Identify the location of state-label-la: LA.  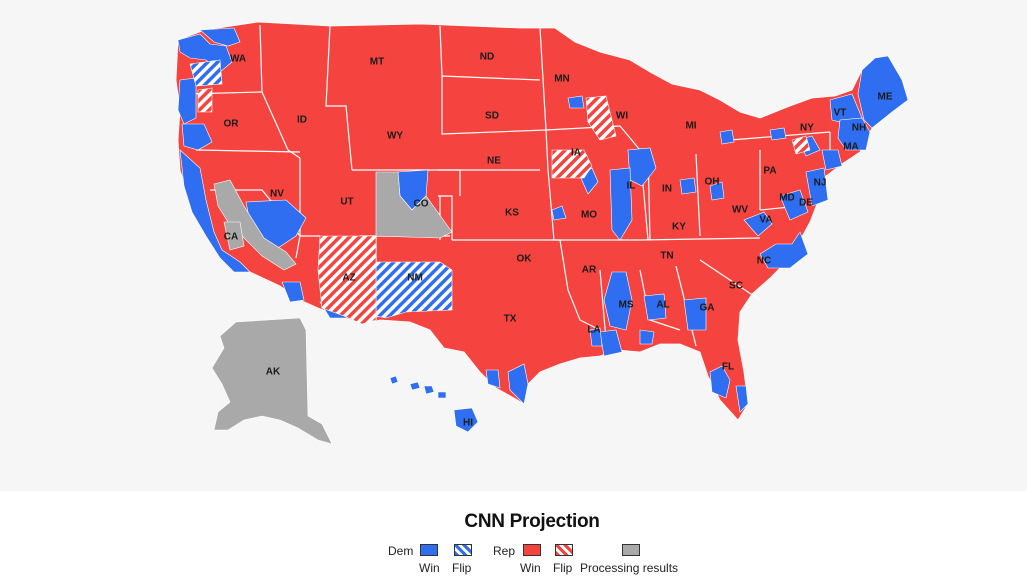
(593, 330).